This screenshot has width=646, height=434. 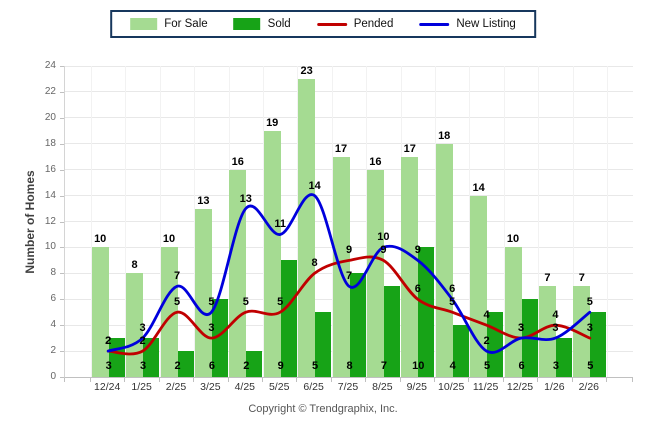 What do you see at coordinates (451, 387) in the screenshot?
I see `x-tick-label: 10/25` at bounding box center [451, 387].